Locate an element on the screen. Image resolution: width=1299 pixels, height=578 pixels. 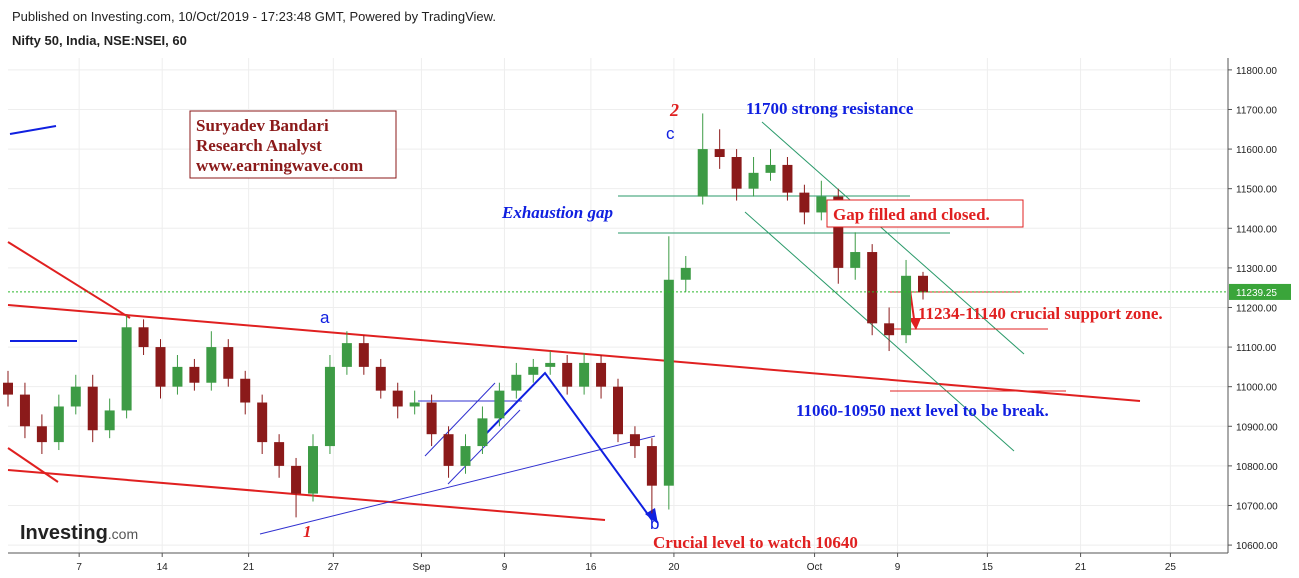
y-tick-label: 10900.00 is located at coordinates (1257, 427).